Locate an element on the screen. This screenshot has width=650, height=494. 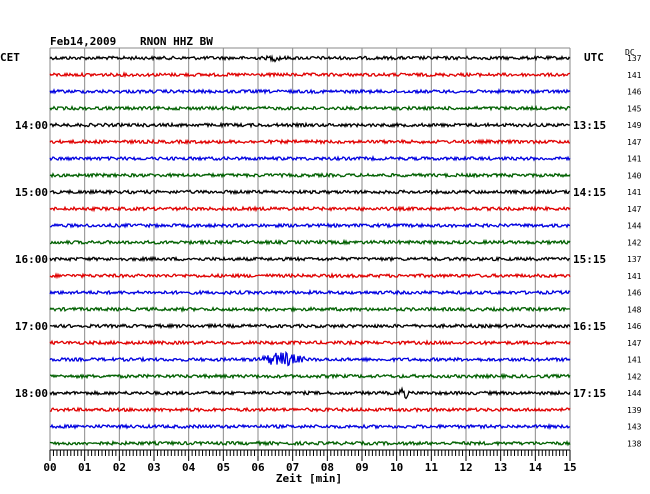
x-tick-label: 15 is located at coordinates (569, 467).